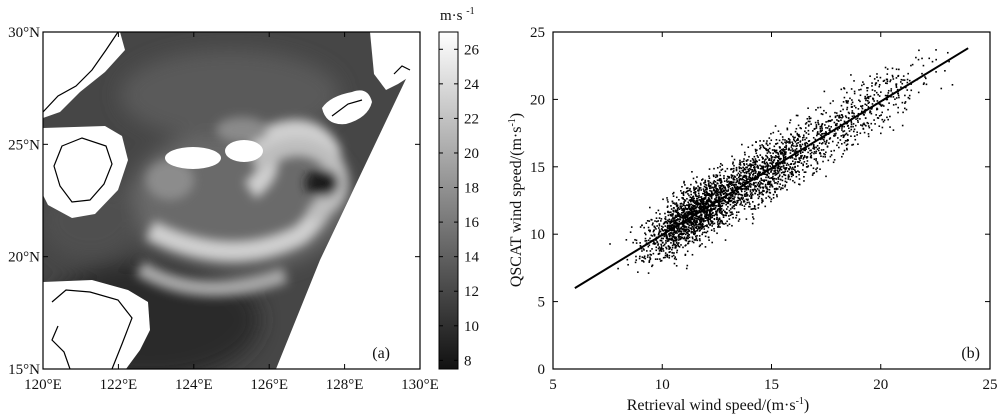  Describe the element at coordinates (24, 370) in the screenshot. I see `map-y-tick-label: 15°N` at that location.